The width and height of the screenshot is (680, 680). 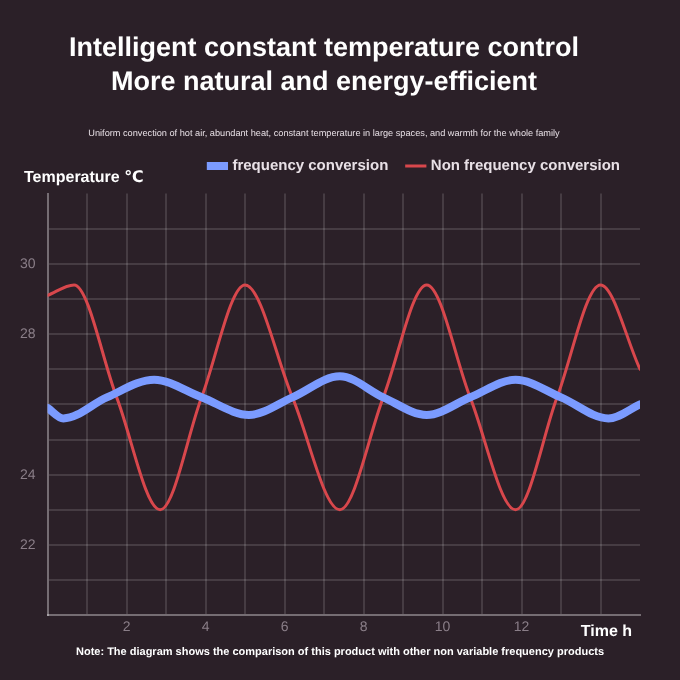 What do you see at coordinates (84, 177) in the screenshot?
I see `y-axis-title: Temperature ℃` at bounding box center [84, 177].